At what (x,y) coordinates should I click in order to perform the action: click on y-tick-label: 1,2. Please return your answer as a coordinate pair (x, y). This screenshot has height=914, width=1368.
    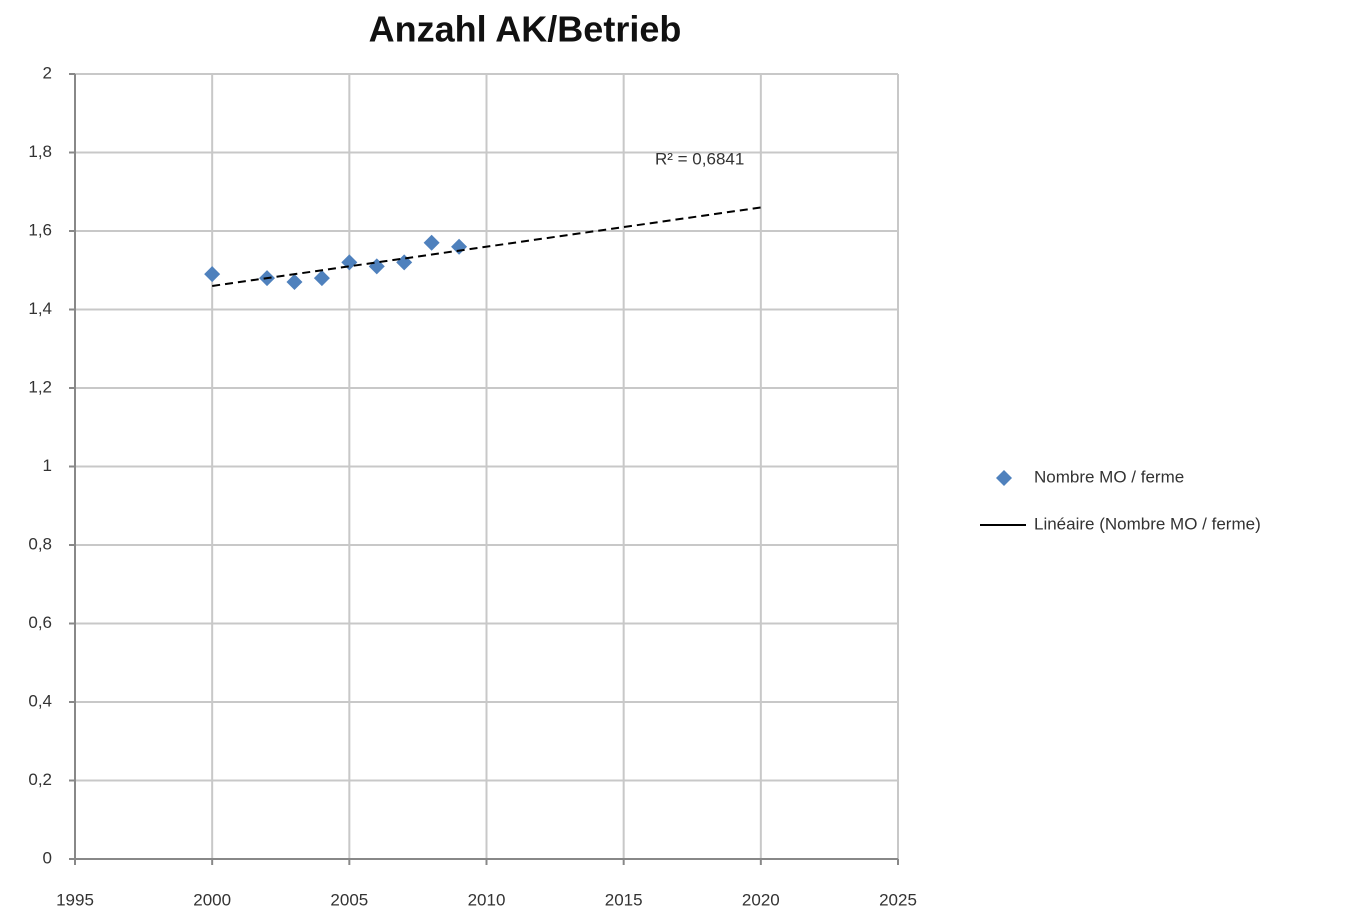
    Looking at the image, I should click on (40, 386).